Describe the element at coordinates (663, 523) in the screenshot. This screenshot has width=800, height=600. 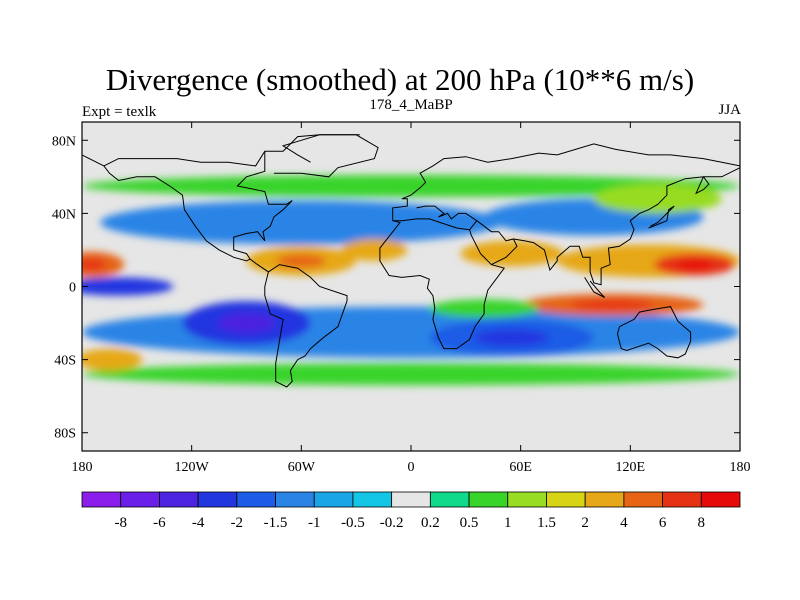
I see `colorbar-label: 6` at that location.